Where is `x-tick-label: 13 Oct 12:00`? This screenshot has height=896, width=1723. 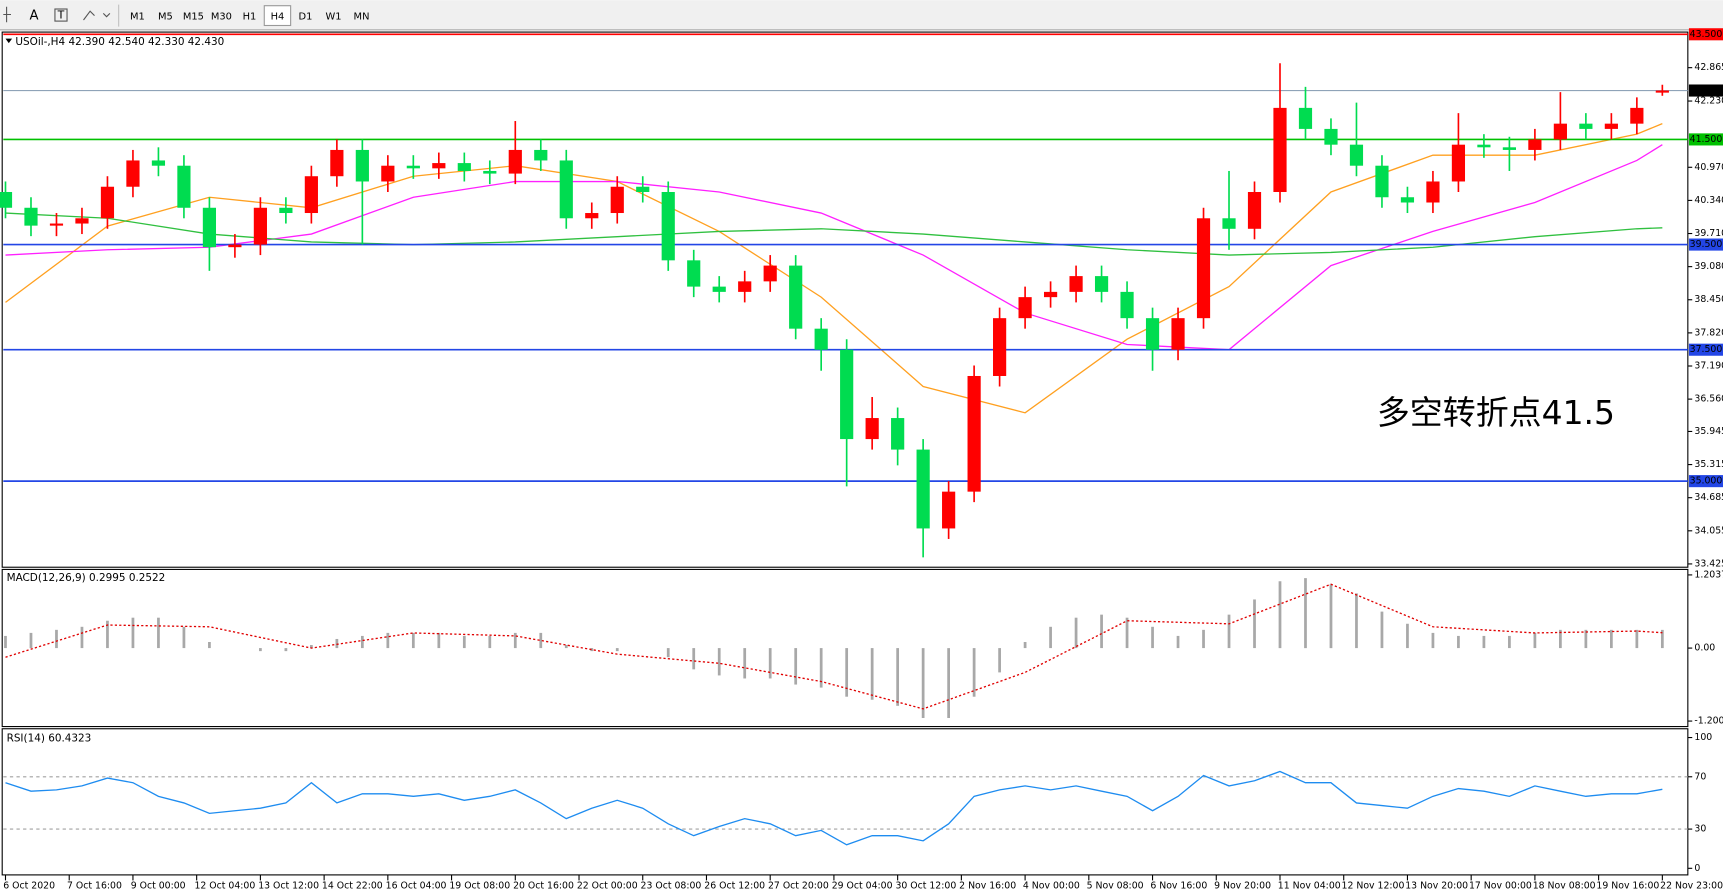
x-tick-label: 13 Oct 12:00 is located at coordinates (288, 885).